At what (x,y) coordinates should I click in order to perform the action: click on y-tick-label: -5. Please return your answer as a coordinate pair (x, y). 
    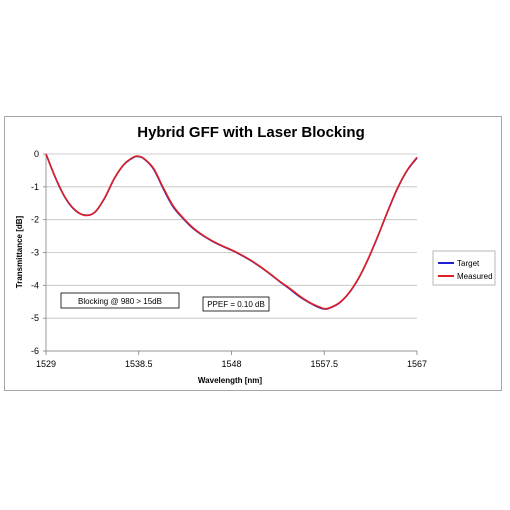
    Looking at the image, I should click on (35, 318).